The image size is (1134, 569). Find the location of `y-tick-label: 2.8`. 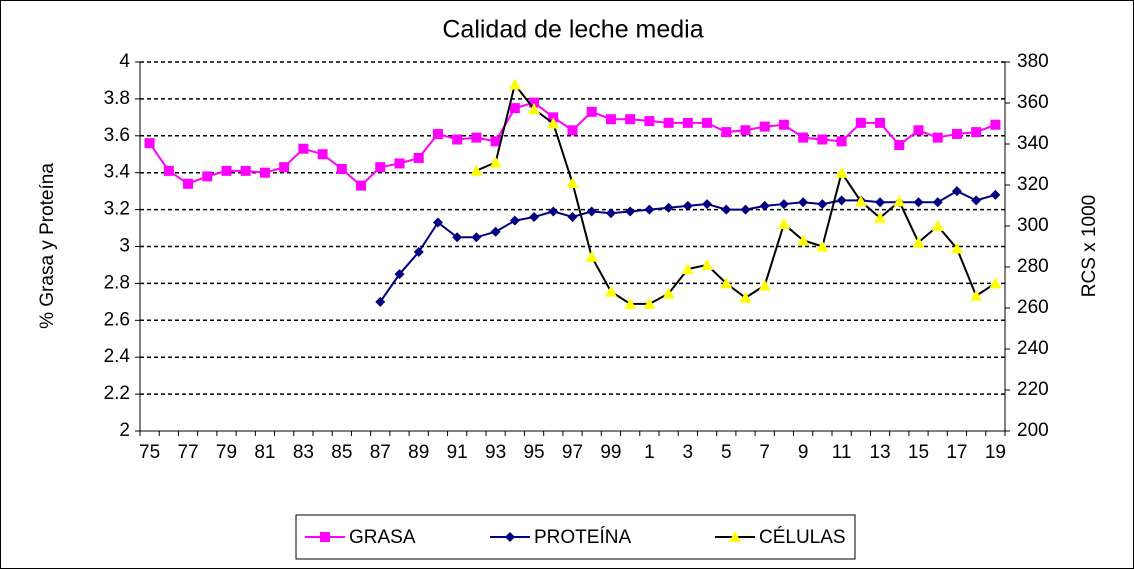

y-tick-label: 2.8 is located at coordinates (117, 282).